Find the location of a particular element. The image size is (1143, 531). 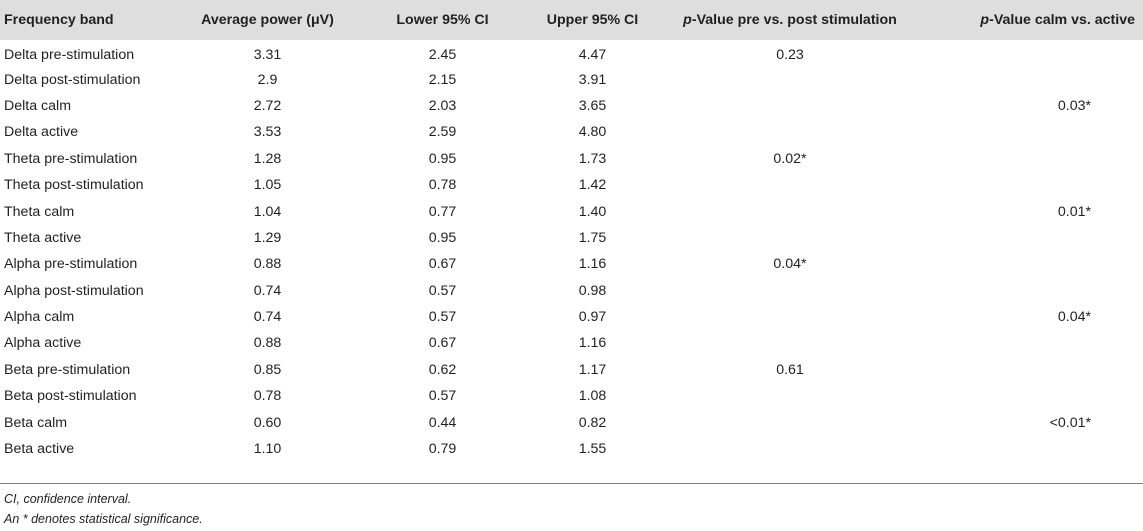

cell-lower-ci: 0.77 is located at coordinates (442, 211).